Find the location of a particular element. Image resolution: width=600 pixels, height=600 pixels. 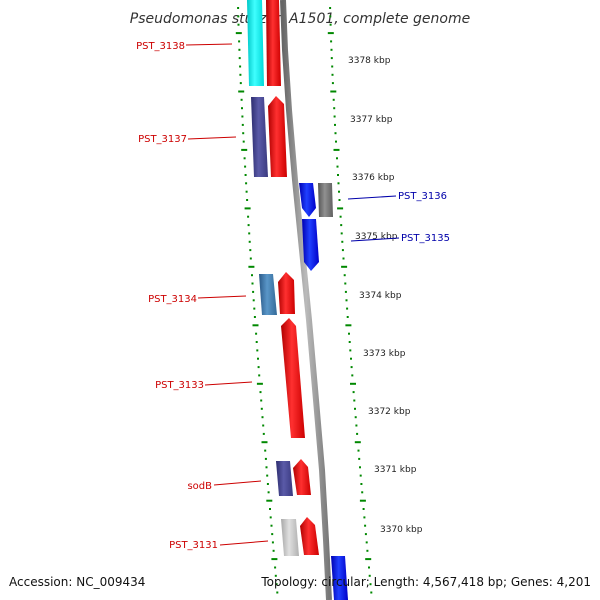

gene-label-pst-3133: PST_3133 is located at coordinates (179, 385).